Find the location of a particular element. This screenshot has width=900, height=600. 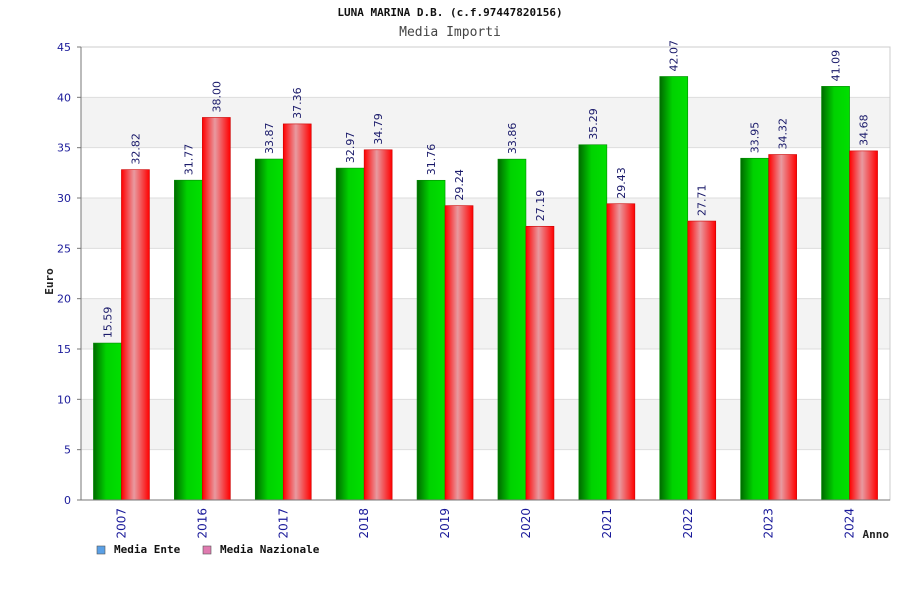

bar-value-label: 29.43 is located at coordinates (621, 183).